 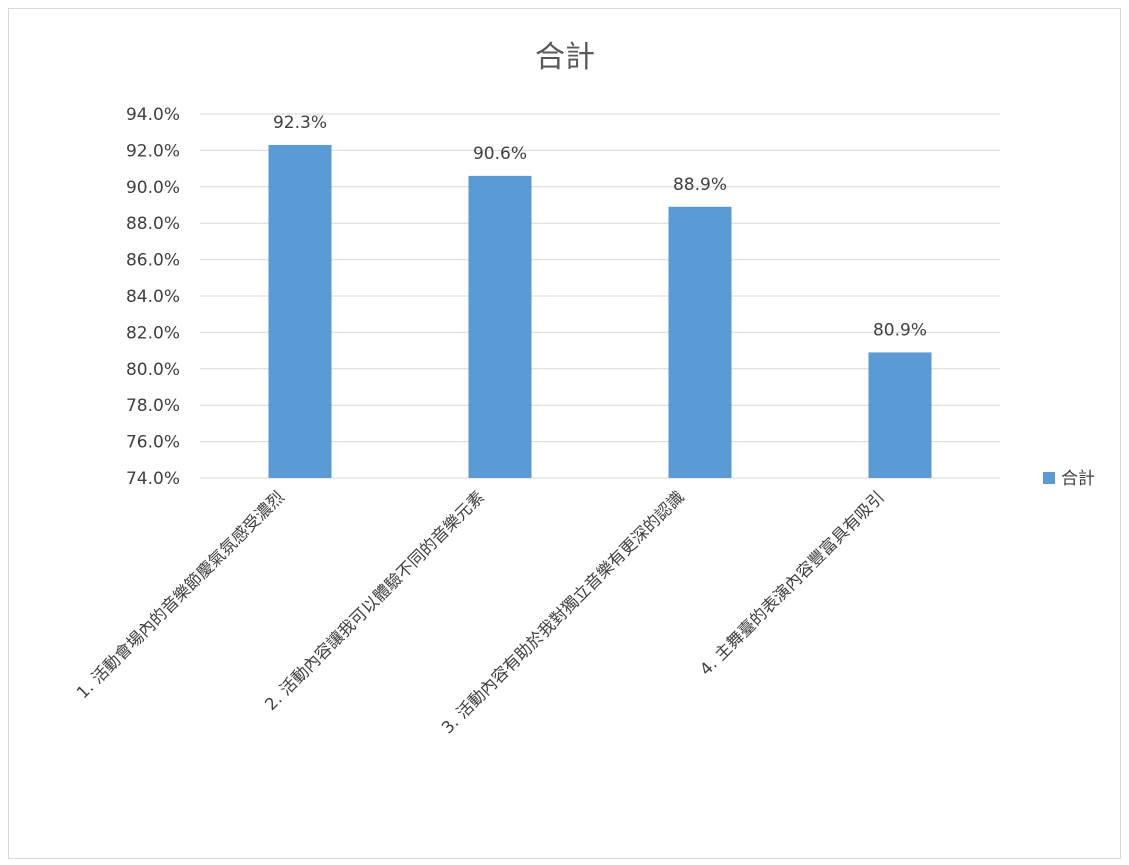 I want to click on legend: 合計, so click(x=1069, y=479).